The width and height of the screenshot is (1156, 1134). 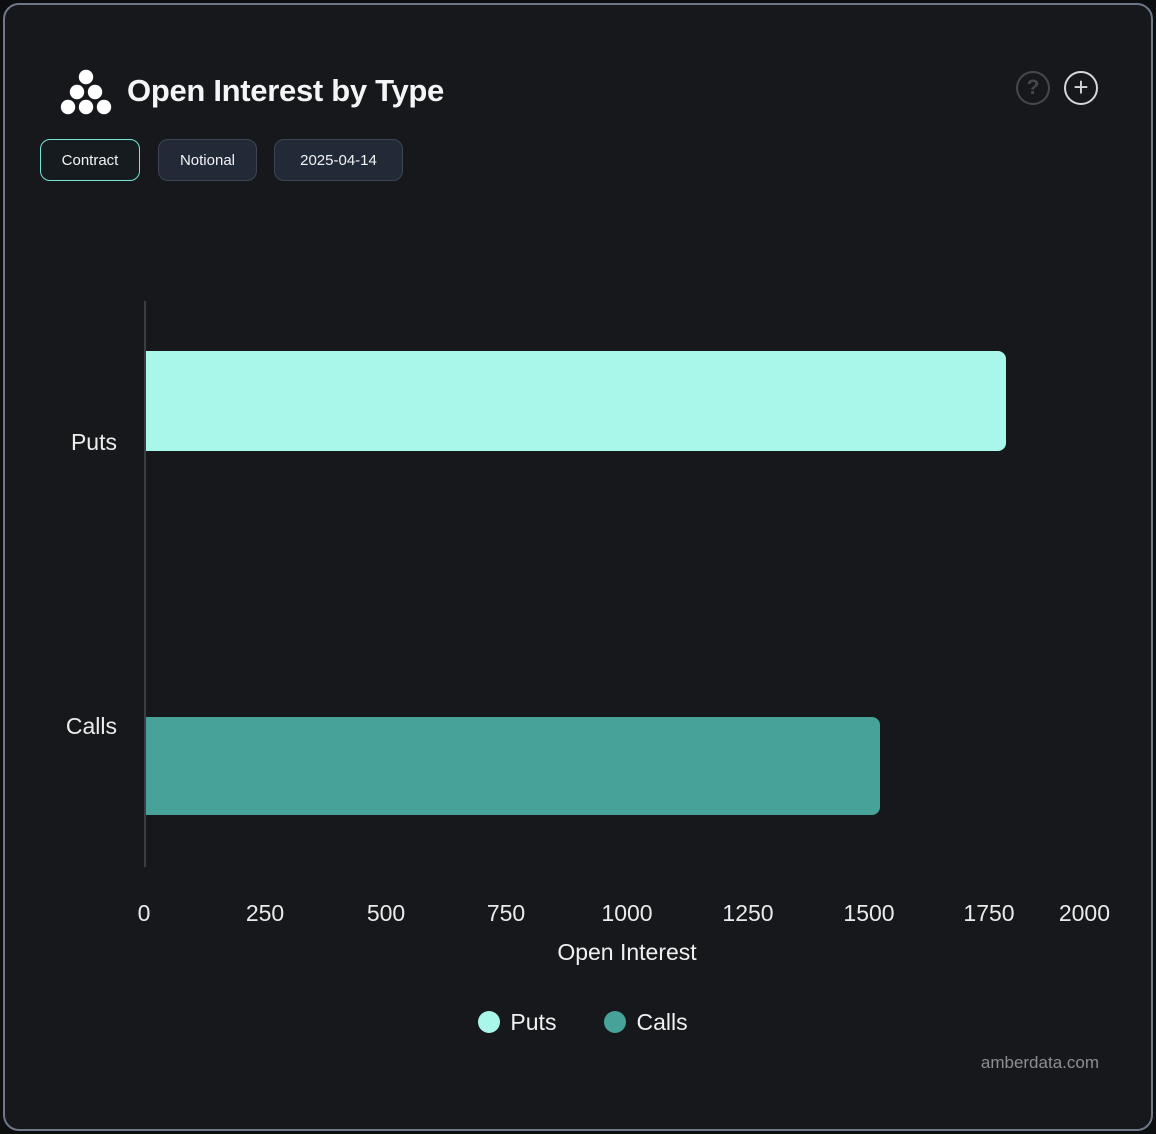 What do you see at coordinates (144, 913) in the screenshot?
I see `x-tick-label: 0` at bounding box center [144, 913].